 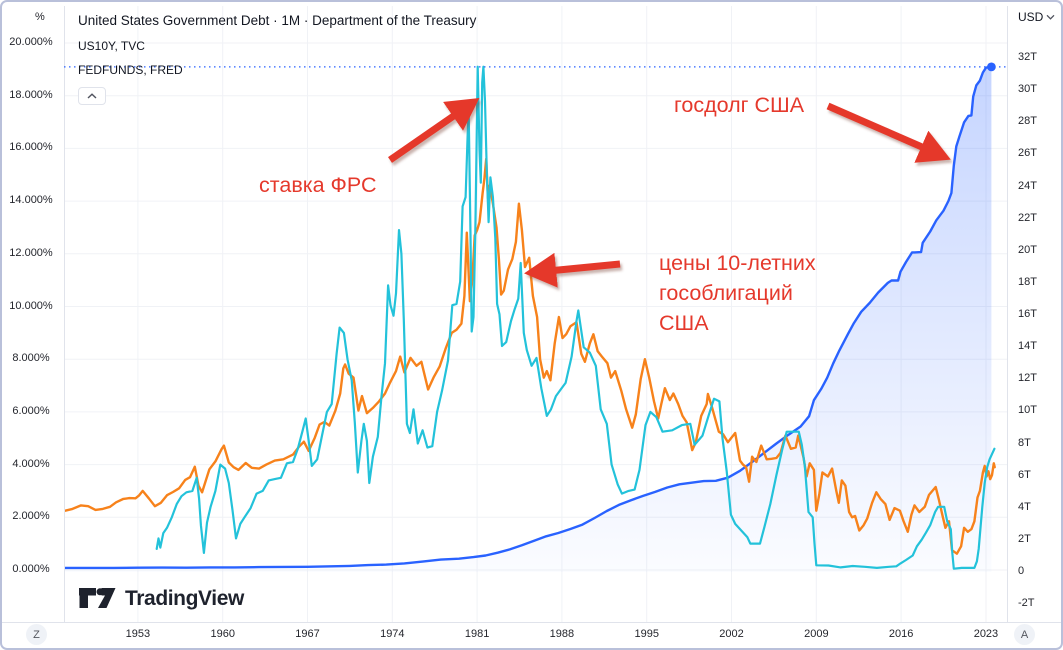 What do you see at coordinates (31, 147) in the screenshot?
I see `left-axis-tick: 16.000%` at bounding box center [31, 147].